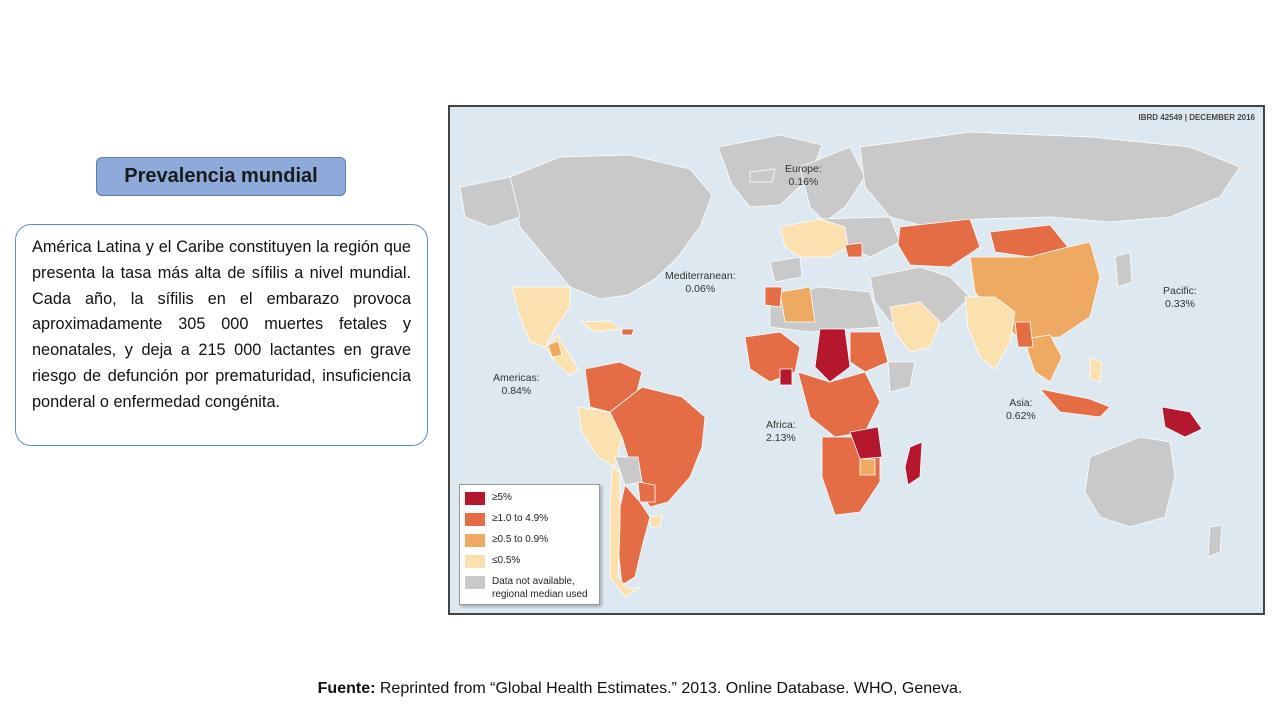  What do you see at coordinates (839, 404) in the screenshot?
I see `central-africa` at bounding box center [839, 404].